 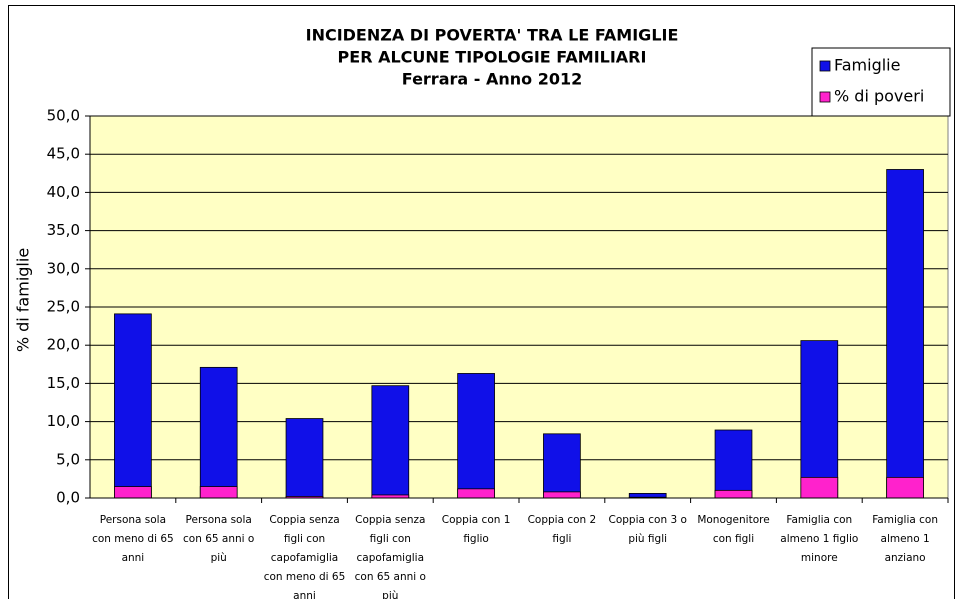 What do you see at coordinates (63, 154) in the screenshot?
I see `y-tick-label: 45,0` at bounding box center [63, 154].